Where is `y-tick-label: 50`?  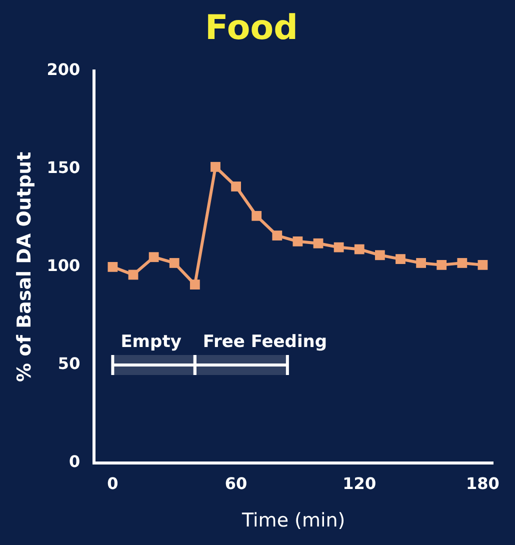 y-tick-label: 50 is located at coordinates (69, 364).